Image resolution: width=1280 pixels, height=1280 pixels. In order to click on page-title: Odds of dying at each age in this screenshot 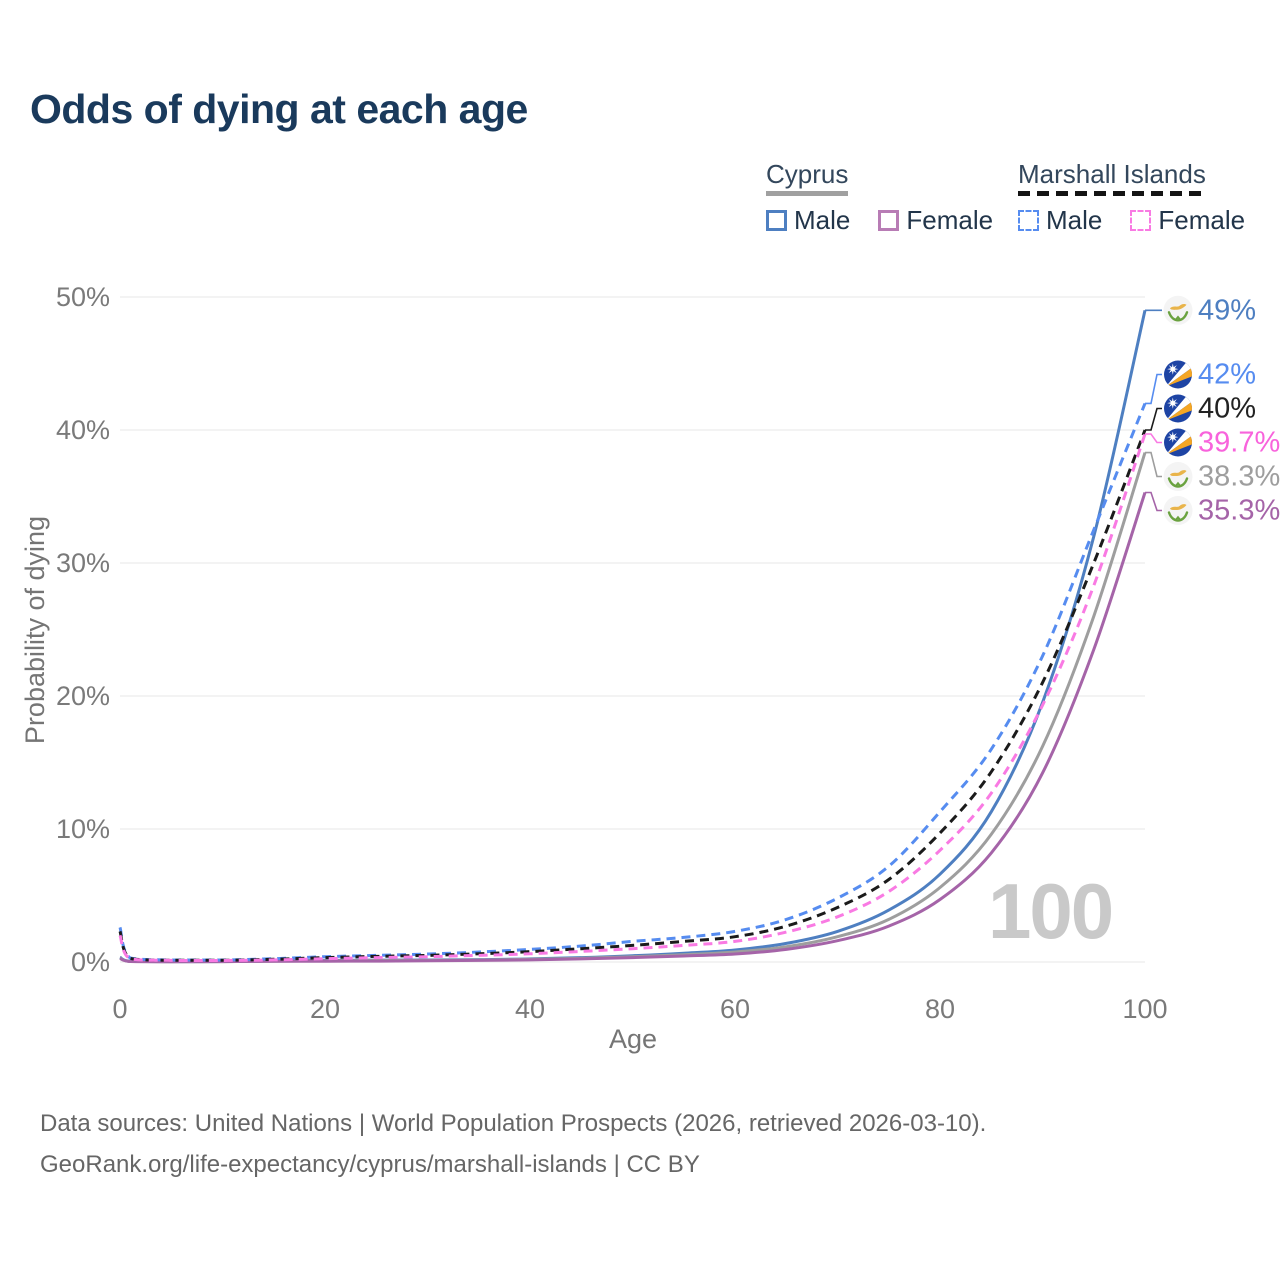, I will do `click(279, 109)`.